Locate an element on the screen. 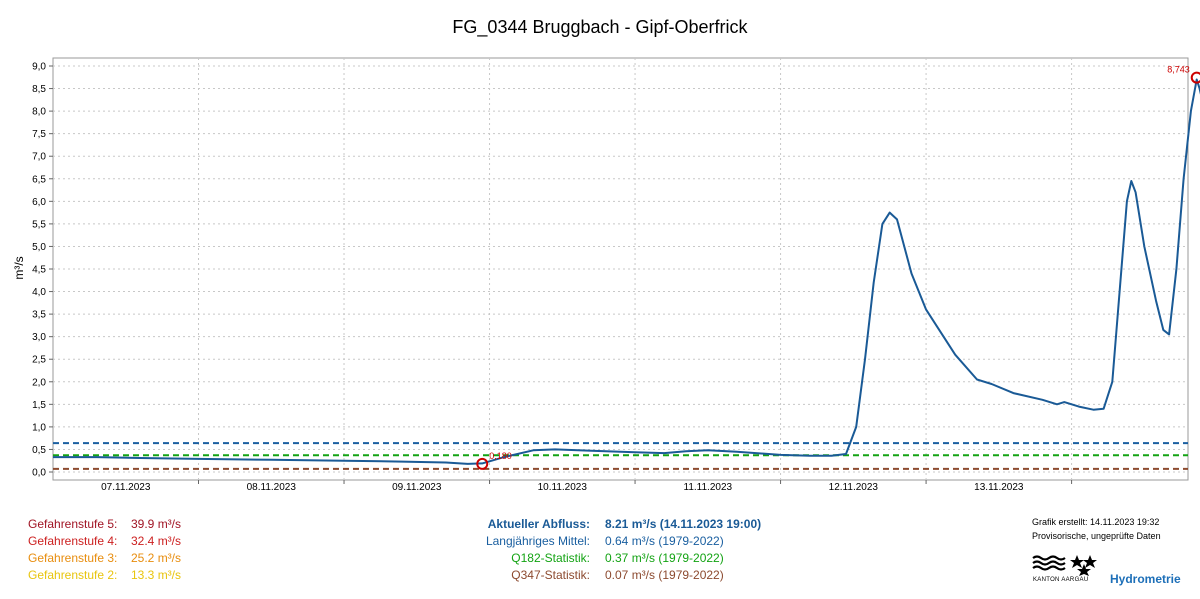  y-tick-label: 7,0 is located at coordinates (39, 157).